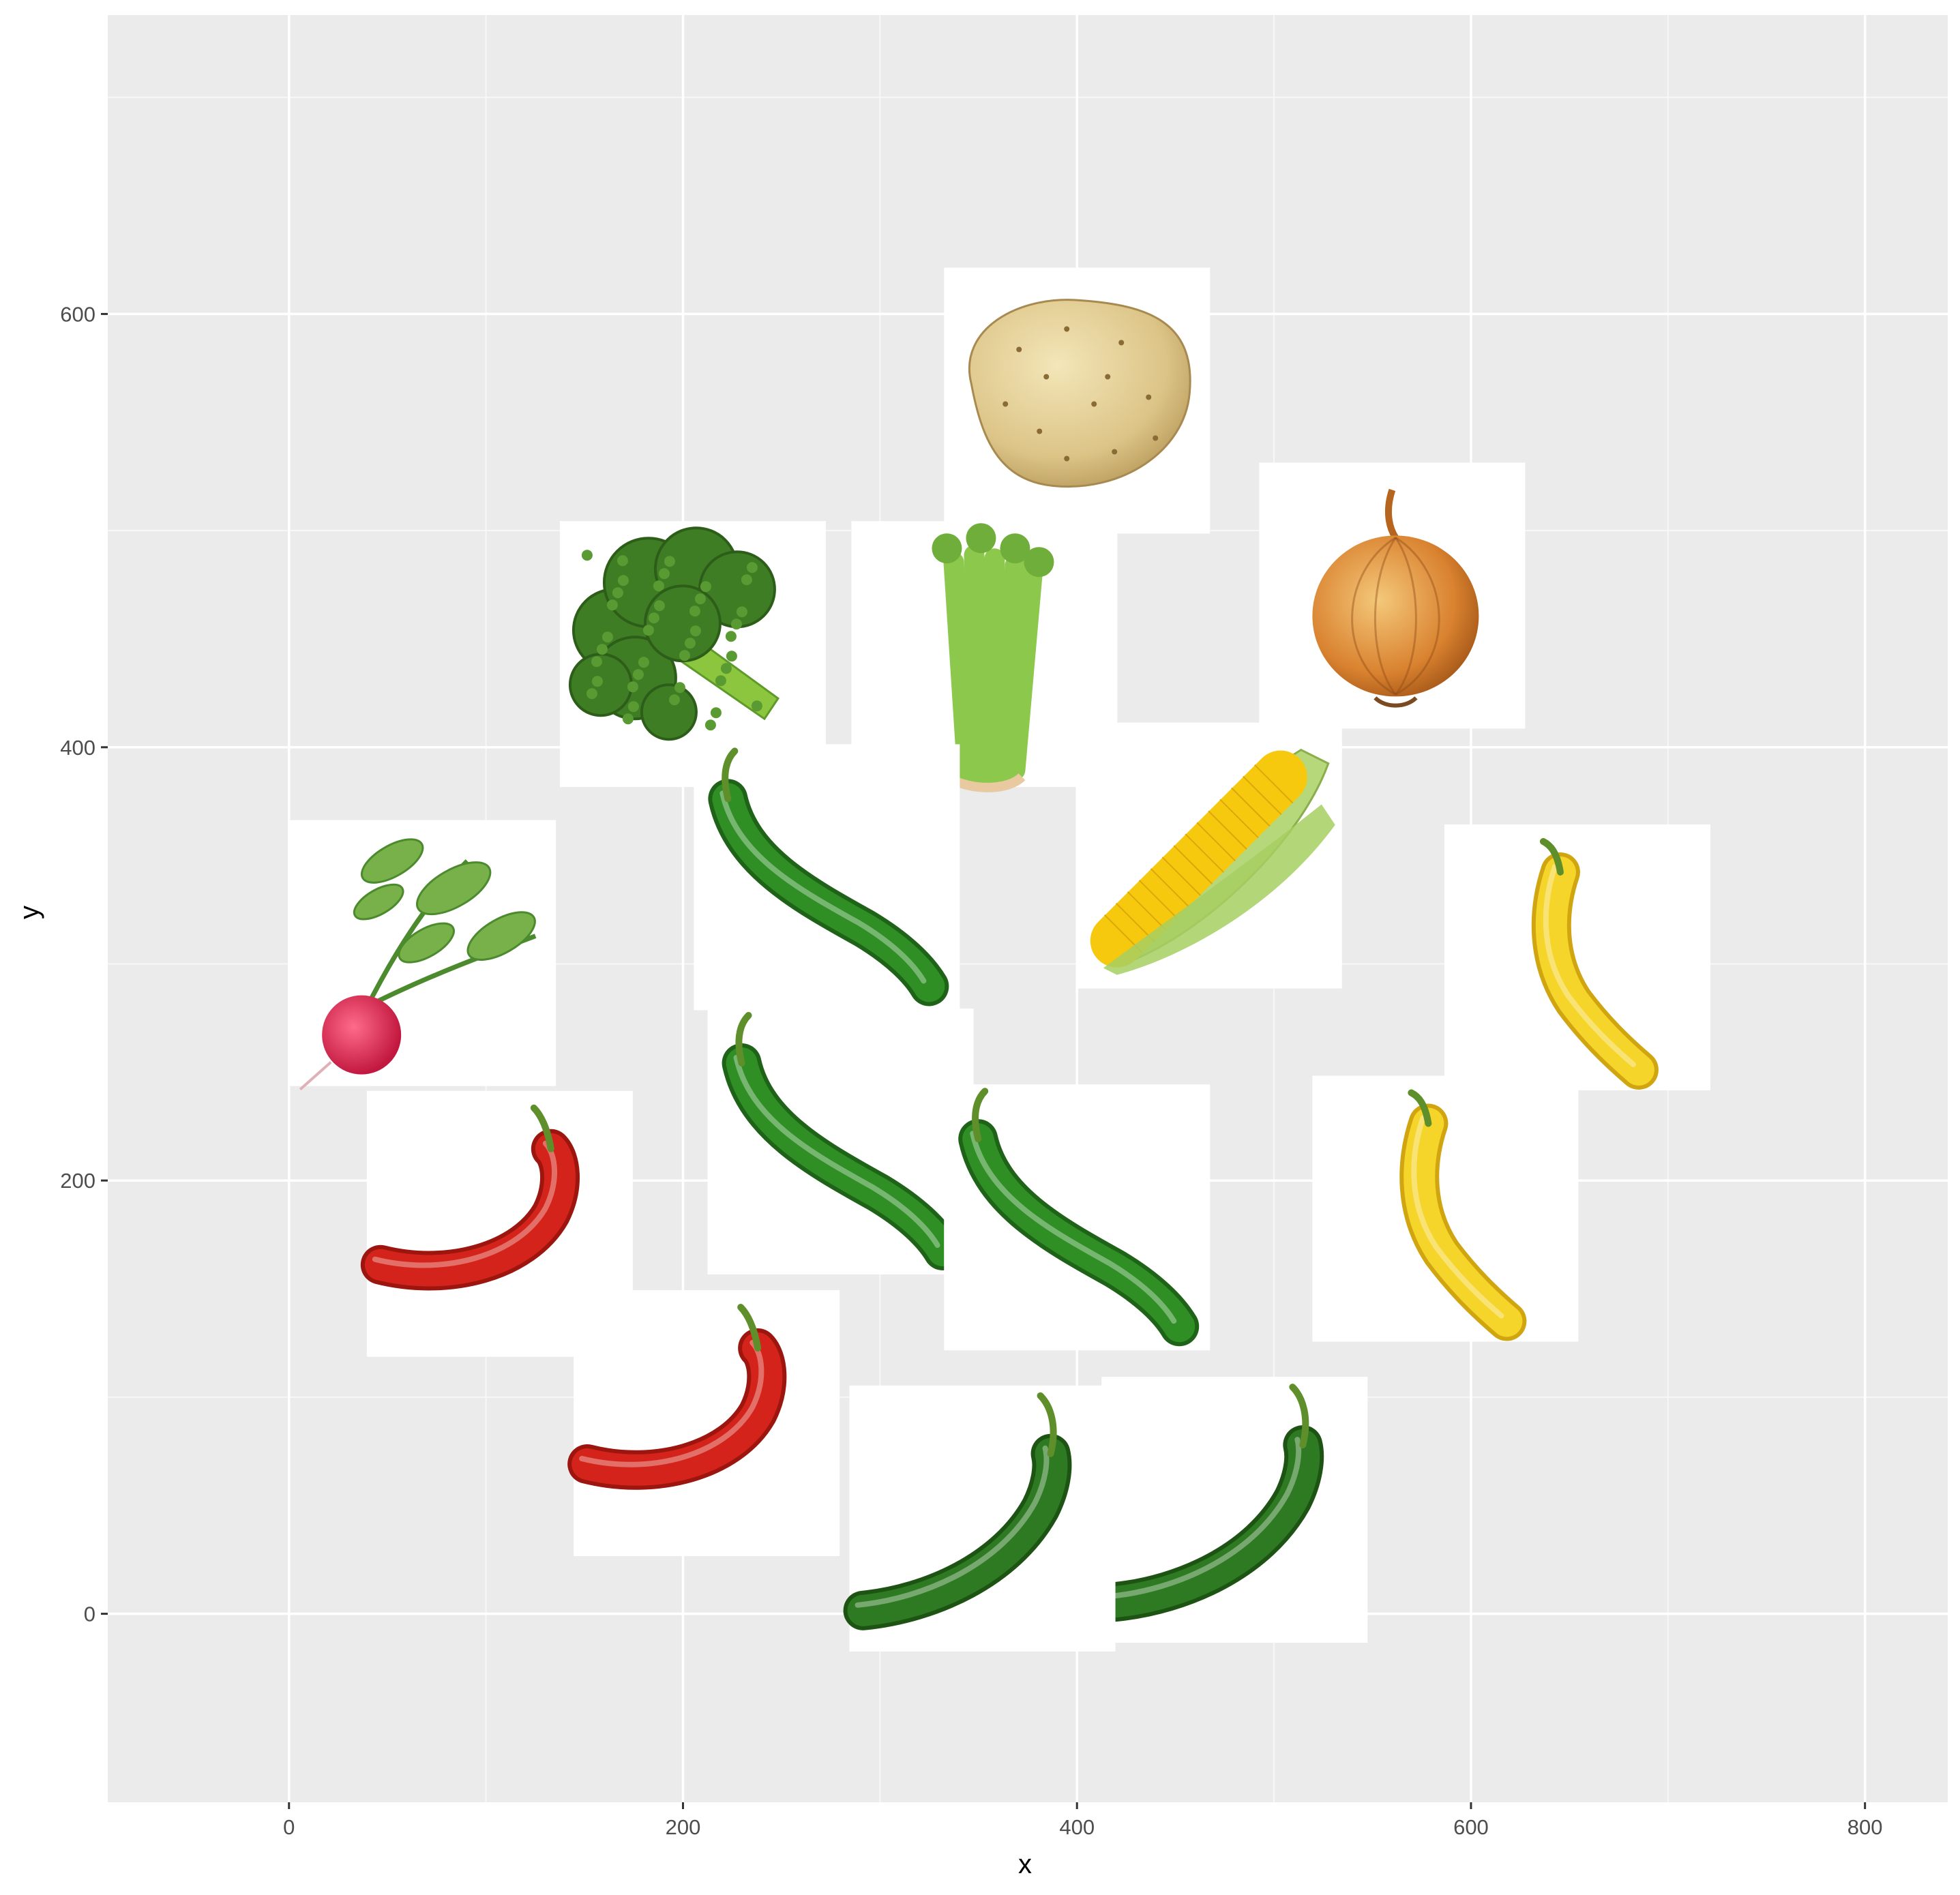 The image size is (1960, 1895). What do you see at coordinates (1865, 1827) in the screenshot?
I see `x-tick-label: 800` at bounding box center [1865, 1827].